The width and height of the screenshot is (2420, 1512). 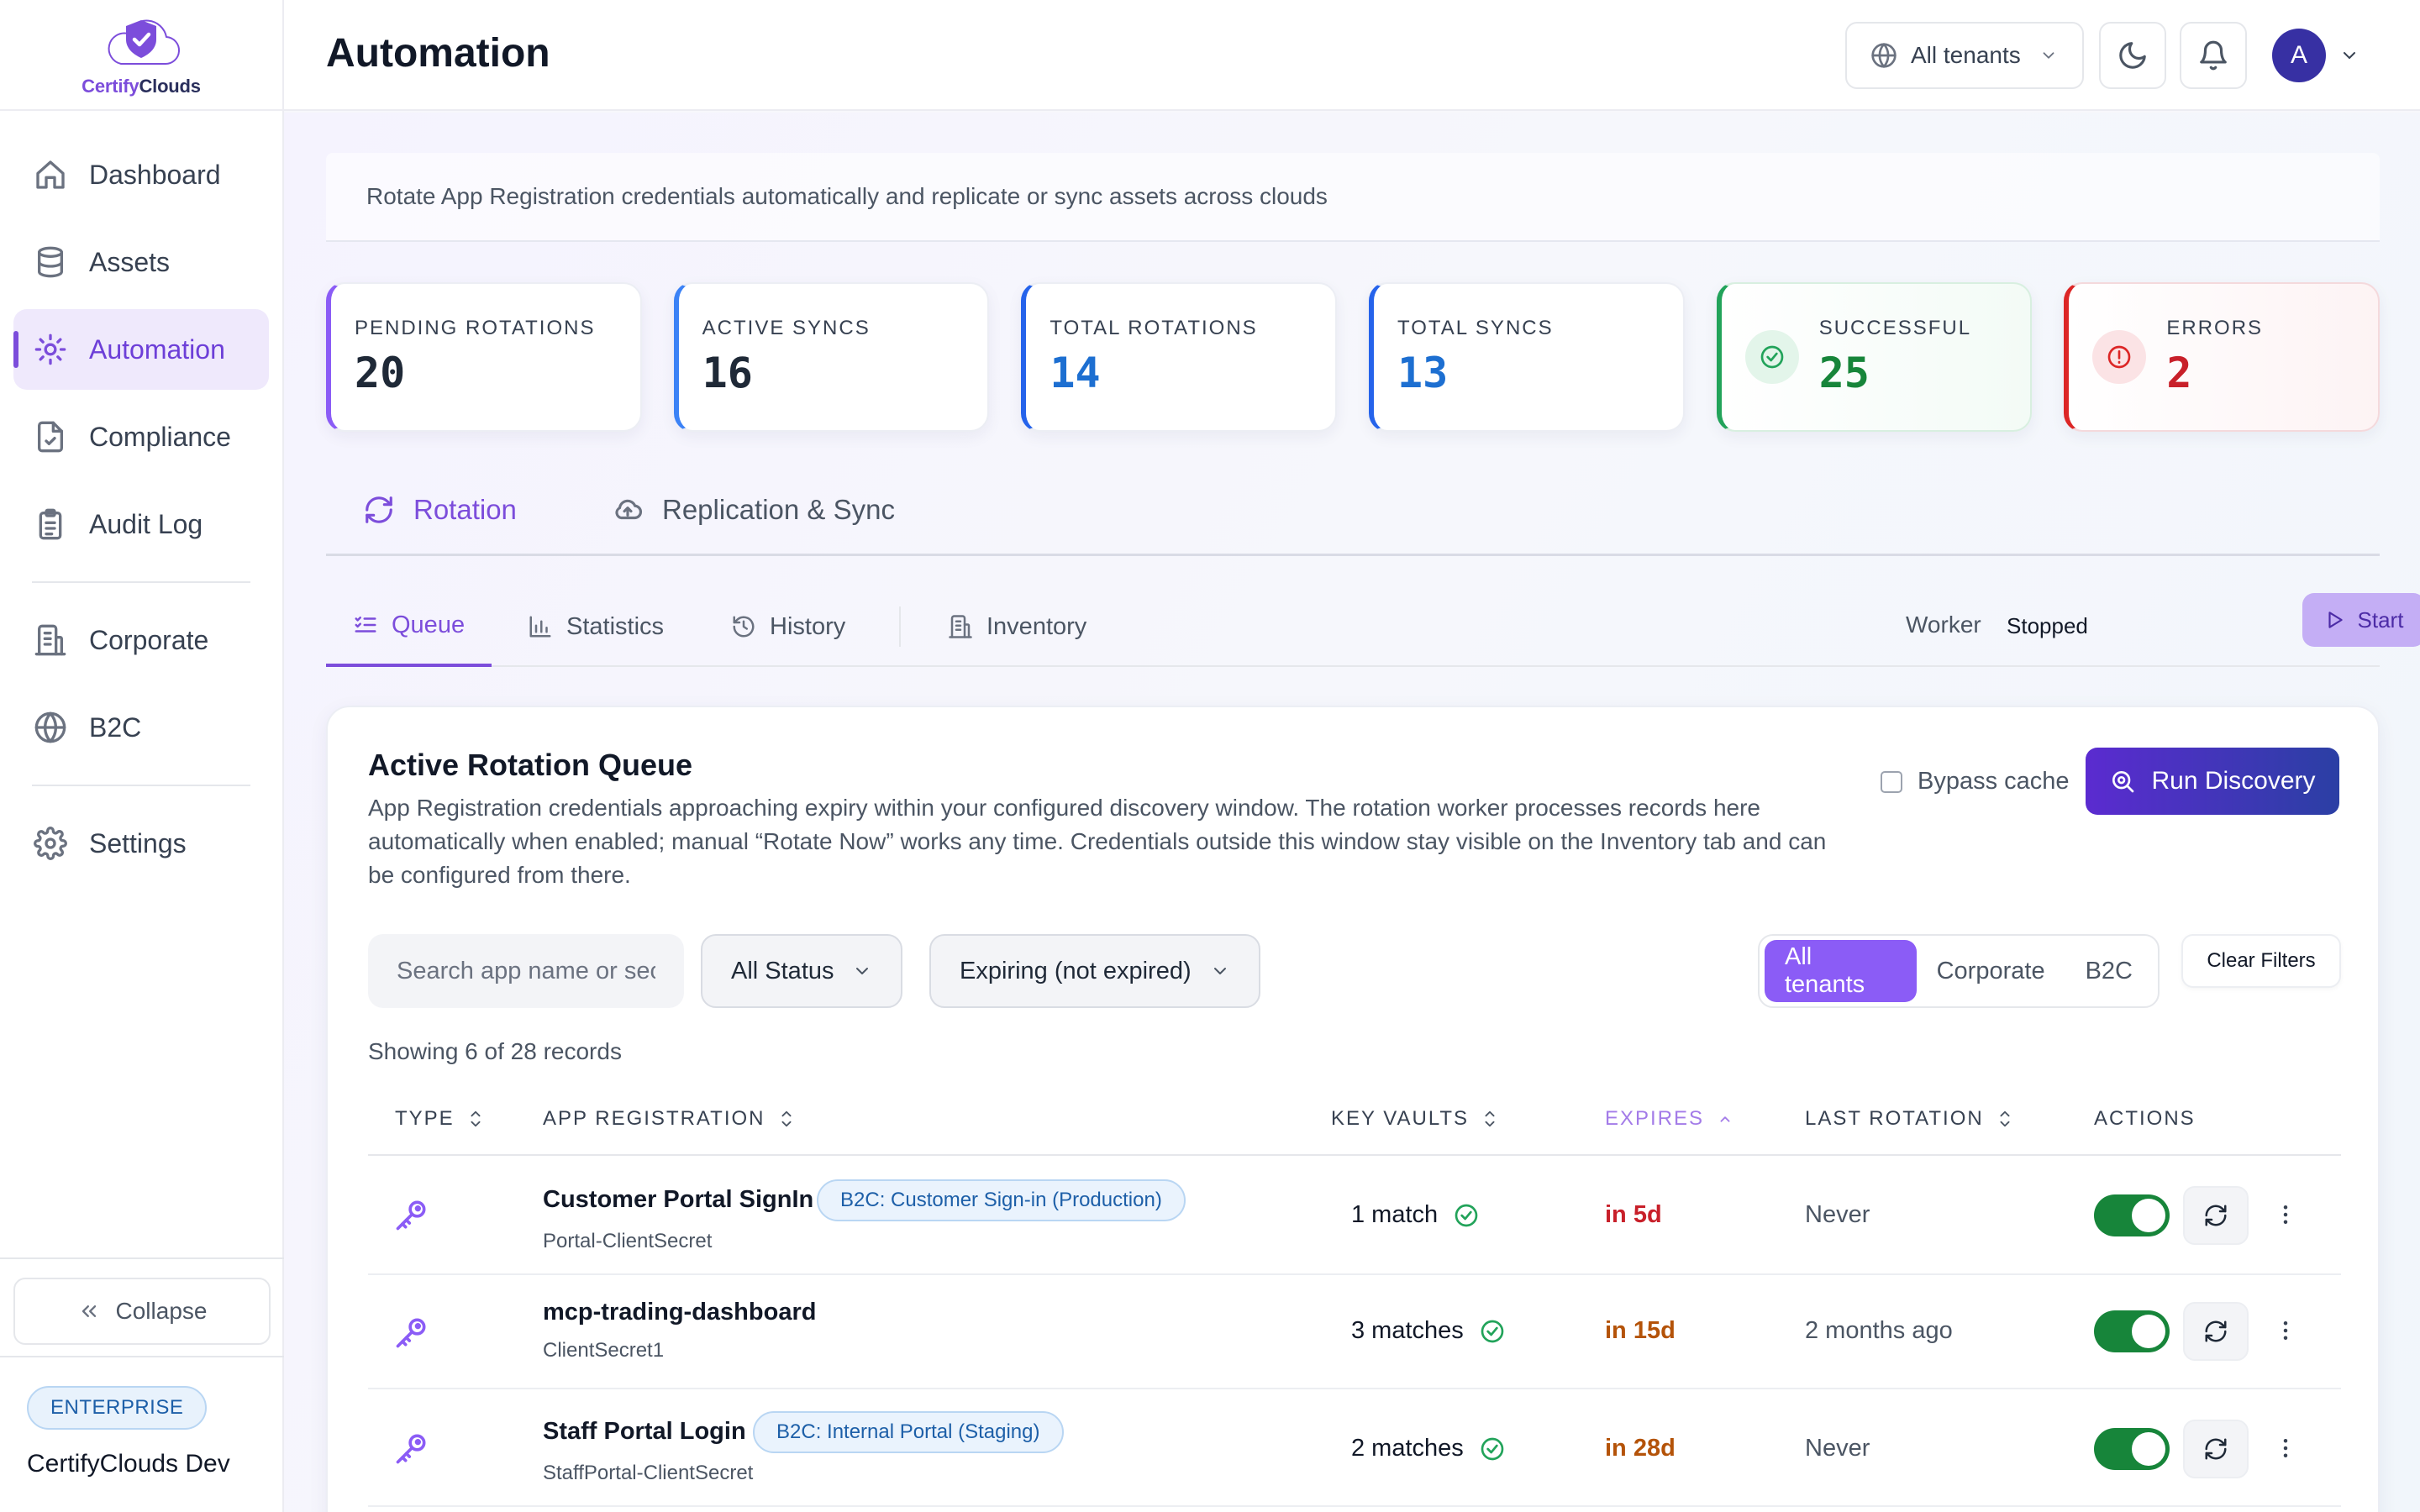 What do you see at coordinates (484, 357) in the screenshot?
I see `stat-card-pending-rotations: PENDING ROTATIONS 20` at bounding box center [484, 357].